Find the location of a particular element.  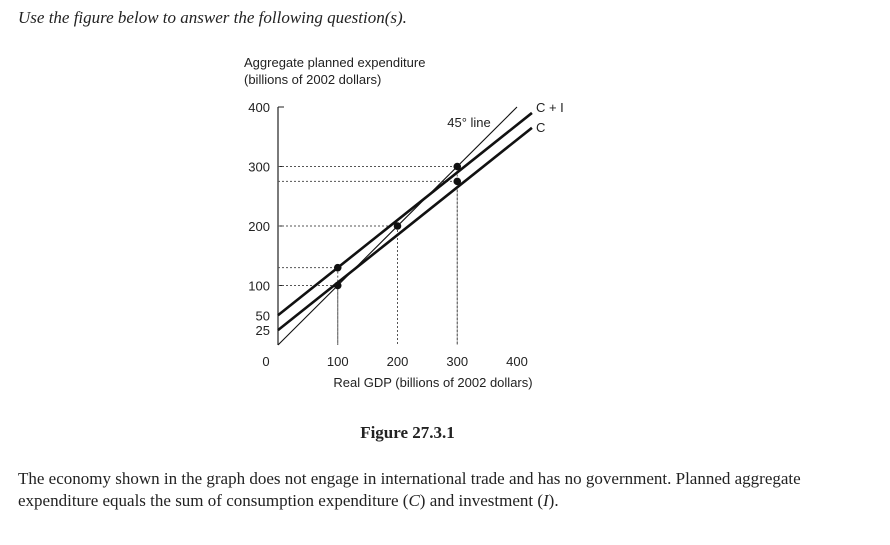

y-tick-label: 25 is located at coordinates (263, 330).